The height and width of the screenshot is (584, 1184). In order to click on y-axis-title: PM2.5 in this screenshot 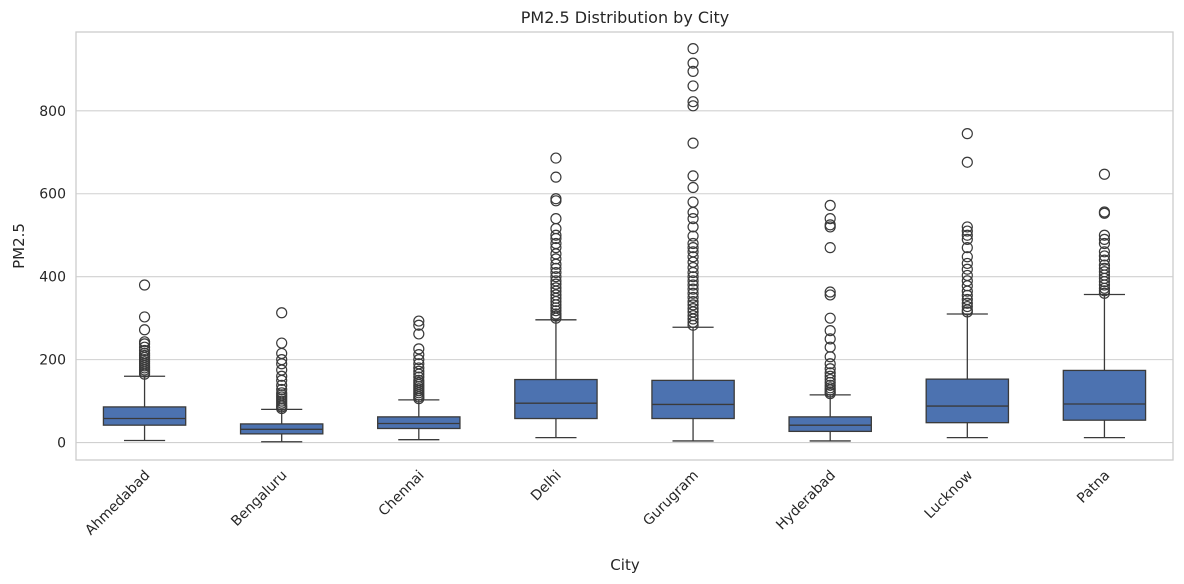, I will do `click(19, 246)`.